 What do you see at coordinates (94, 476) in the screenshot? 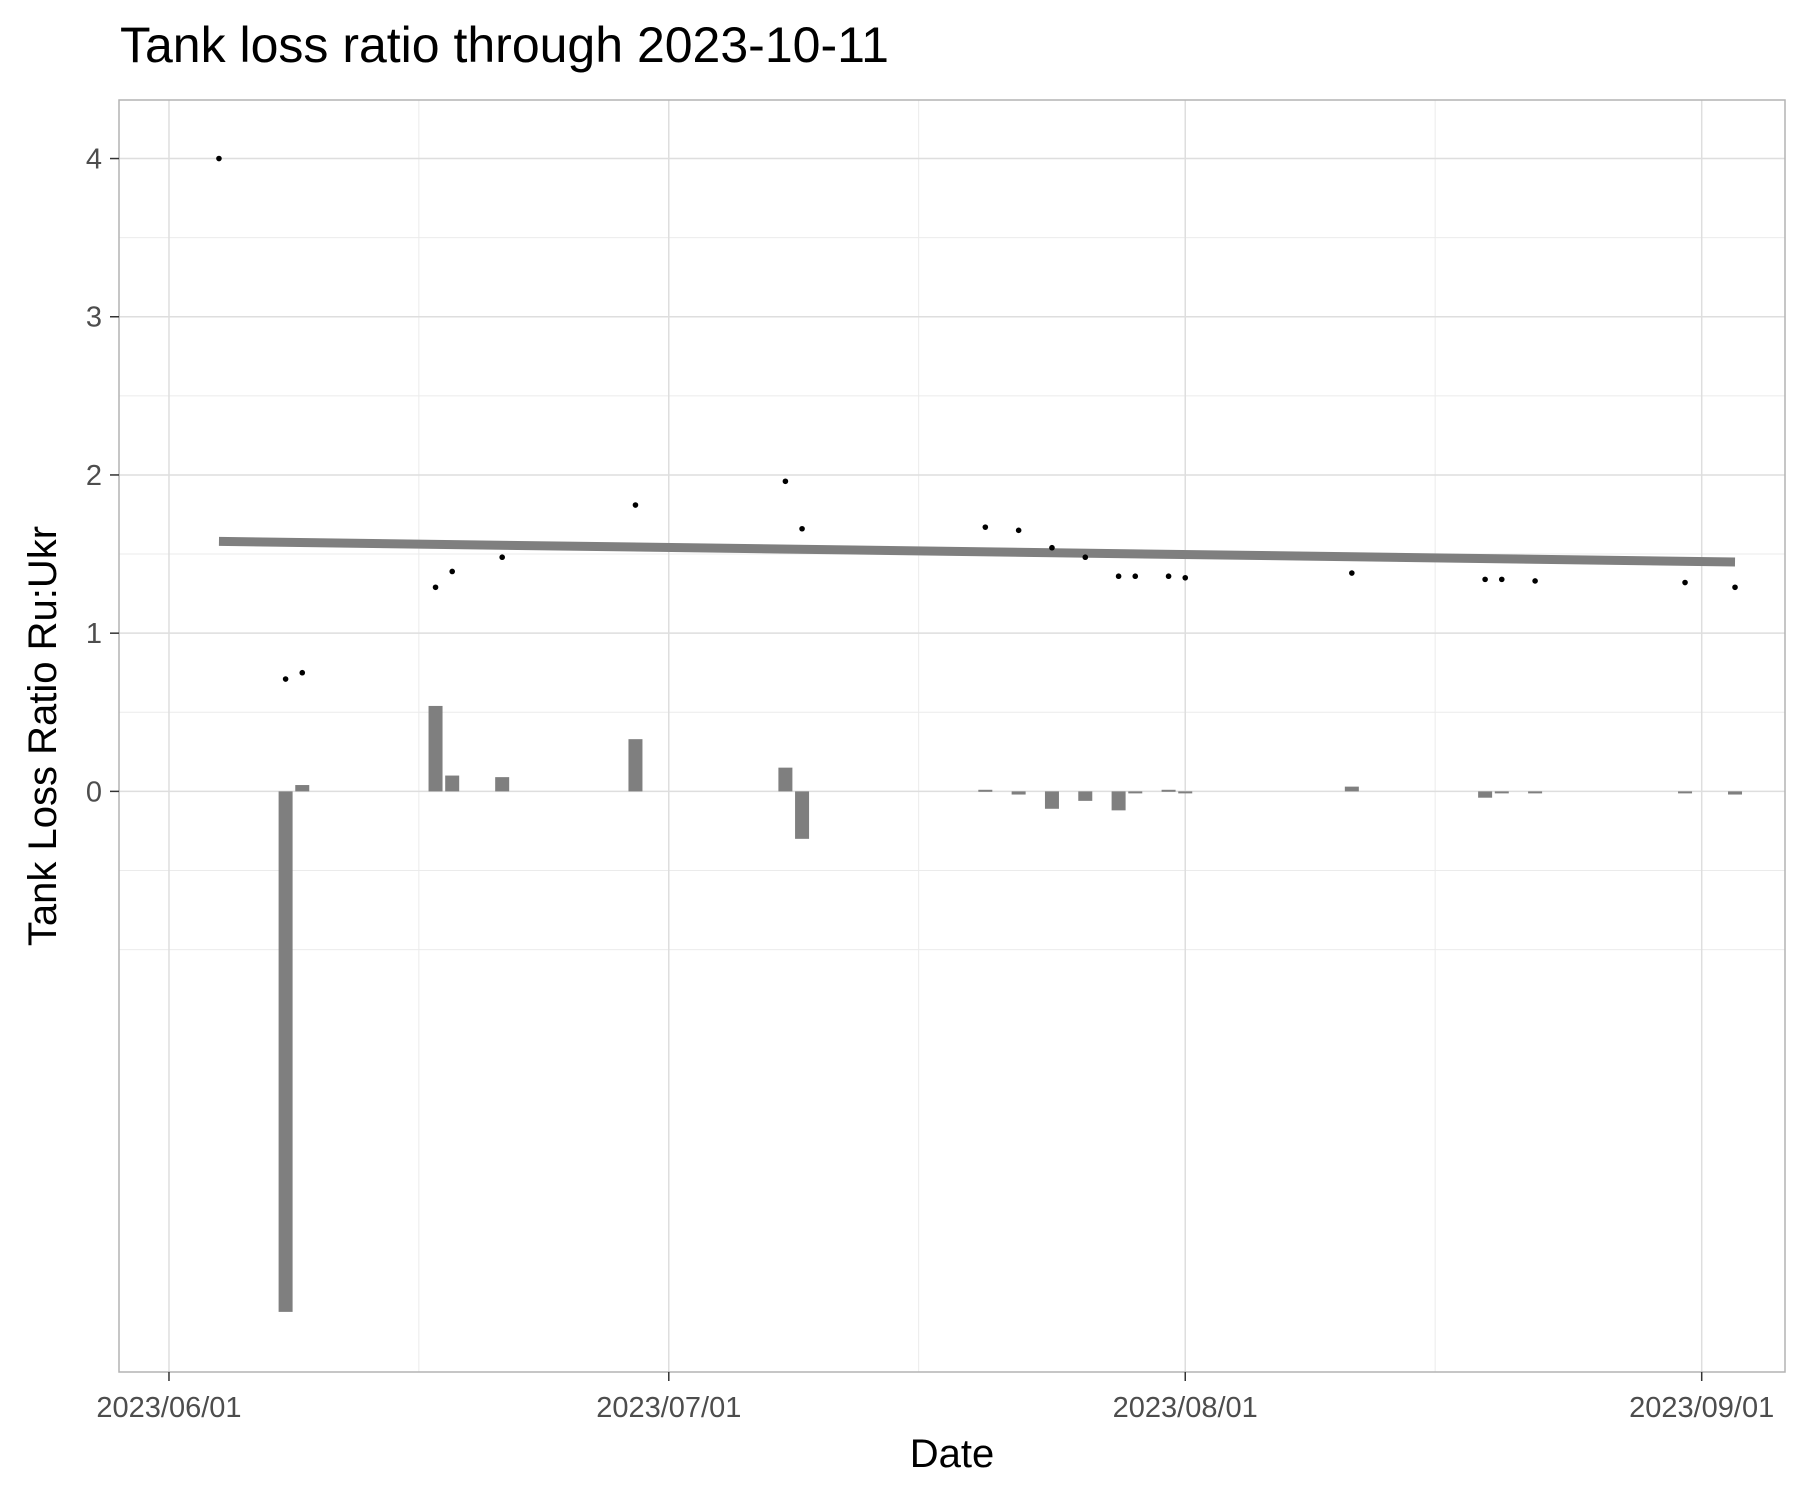
I see `y-tick-label: 2` at bounding box center [94, 476].